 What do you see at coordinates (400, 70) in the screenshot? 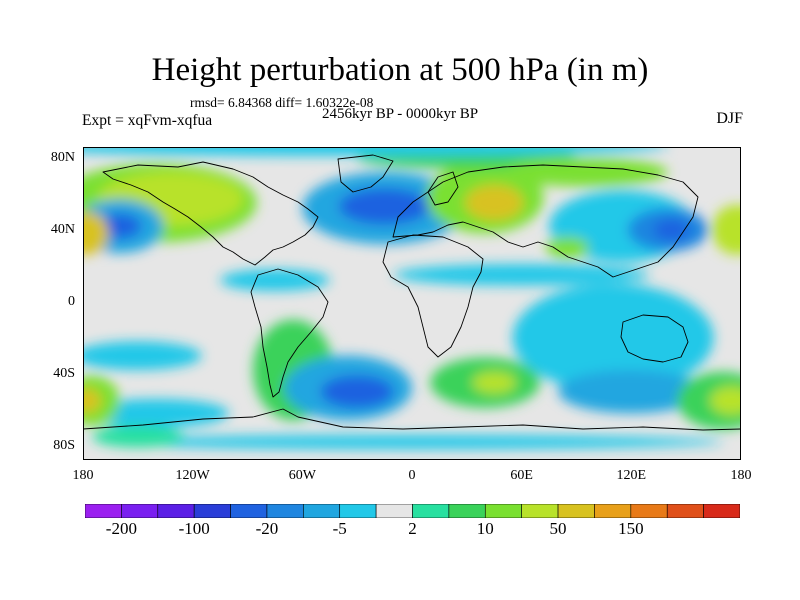
I see `map-title: Height perturbation at 500 hPa (in m)` at bounding box center [400, 70].